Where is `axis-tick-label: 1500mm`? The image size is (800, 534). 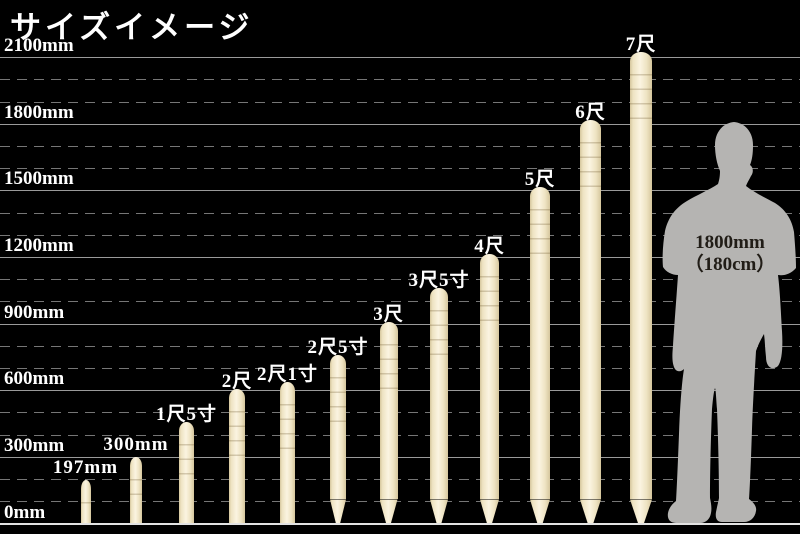
axis-tick-label: 1500mm is located at coordinates (39, 179).